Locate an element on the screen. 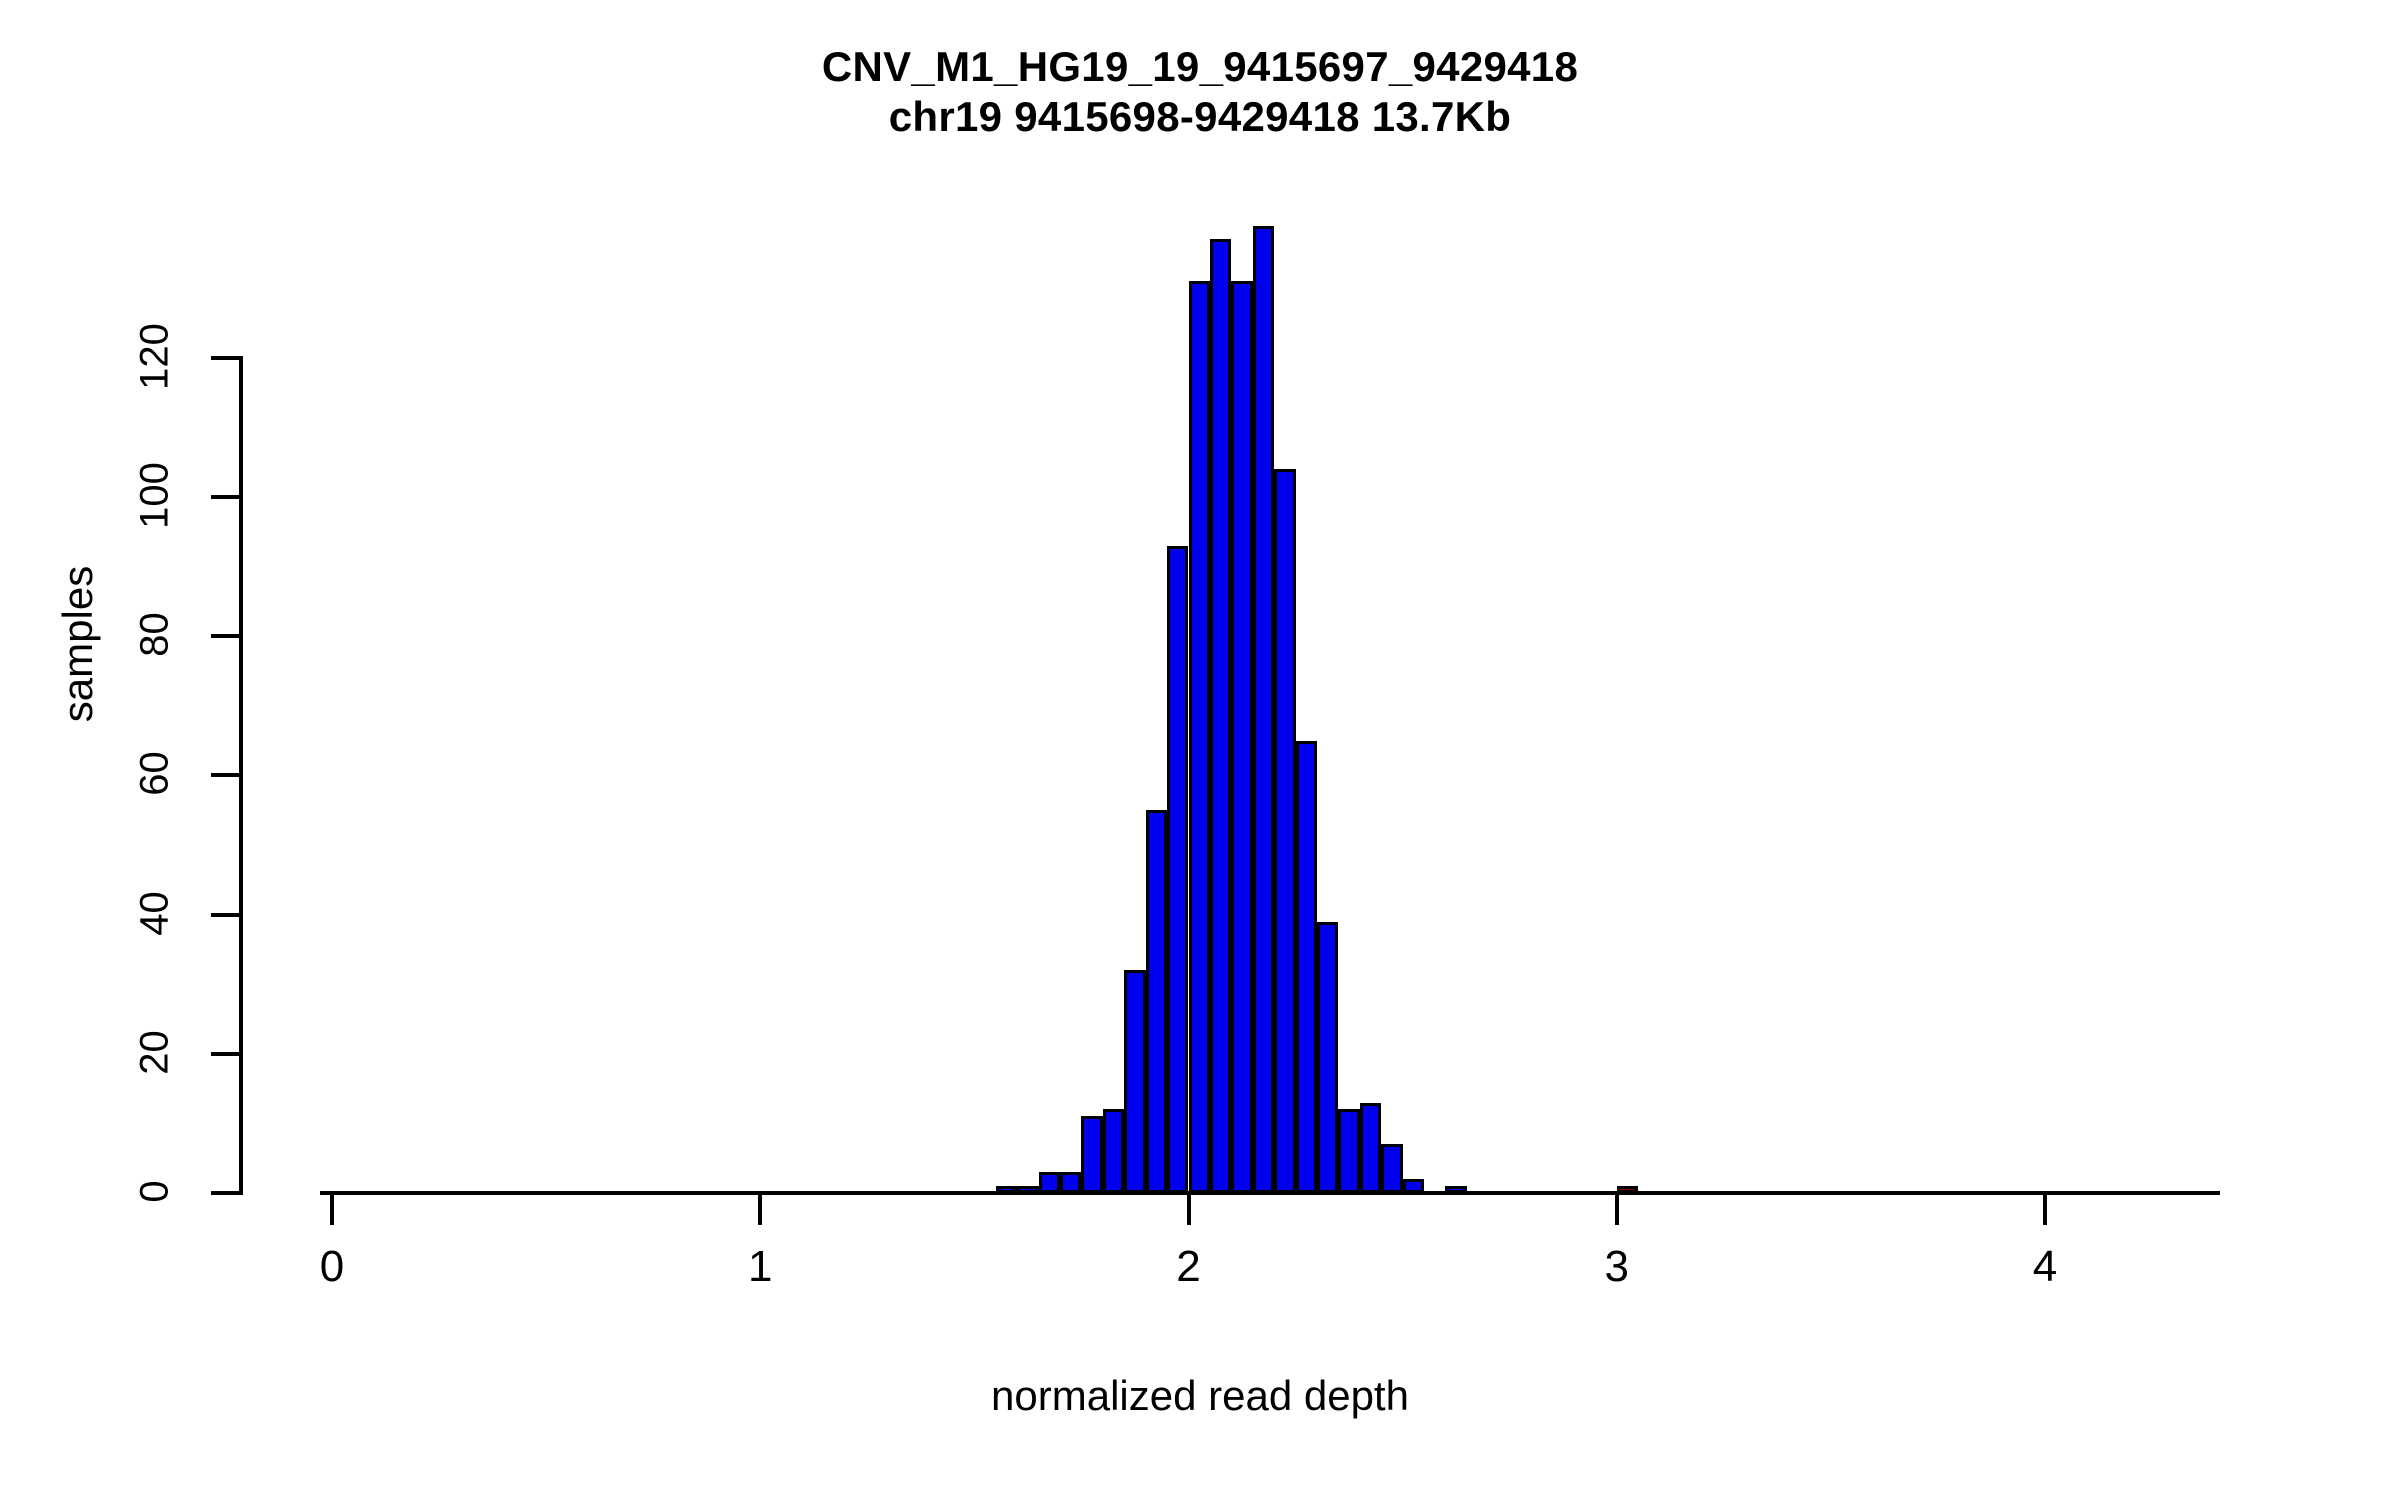 The image size is (2400, 1500). x-axis-tick-label: 1 is located at coordinates (760, 1266).